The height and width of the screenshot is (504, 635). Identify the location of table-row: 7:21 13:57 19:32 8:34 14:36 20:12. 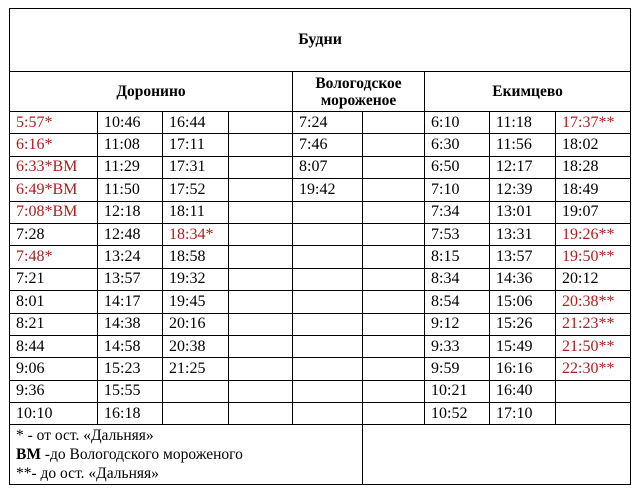
(320, 279).